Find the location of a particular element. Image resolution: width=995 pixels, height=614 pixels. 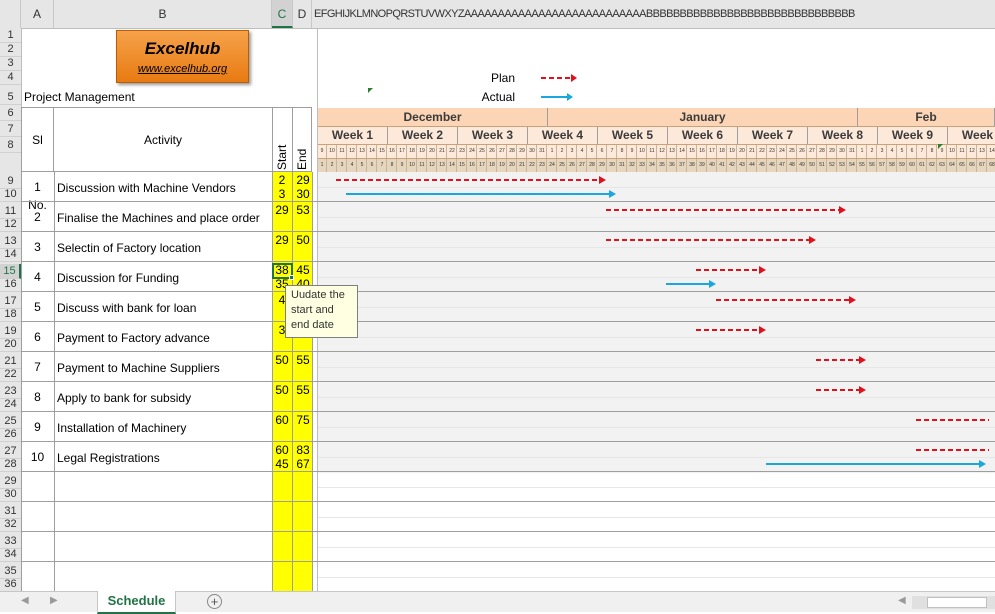

row-header: 6 is located at coordinates (10, 113).